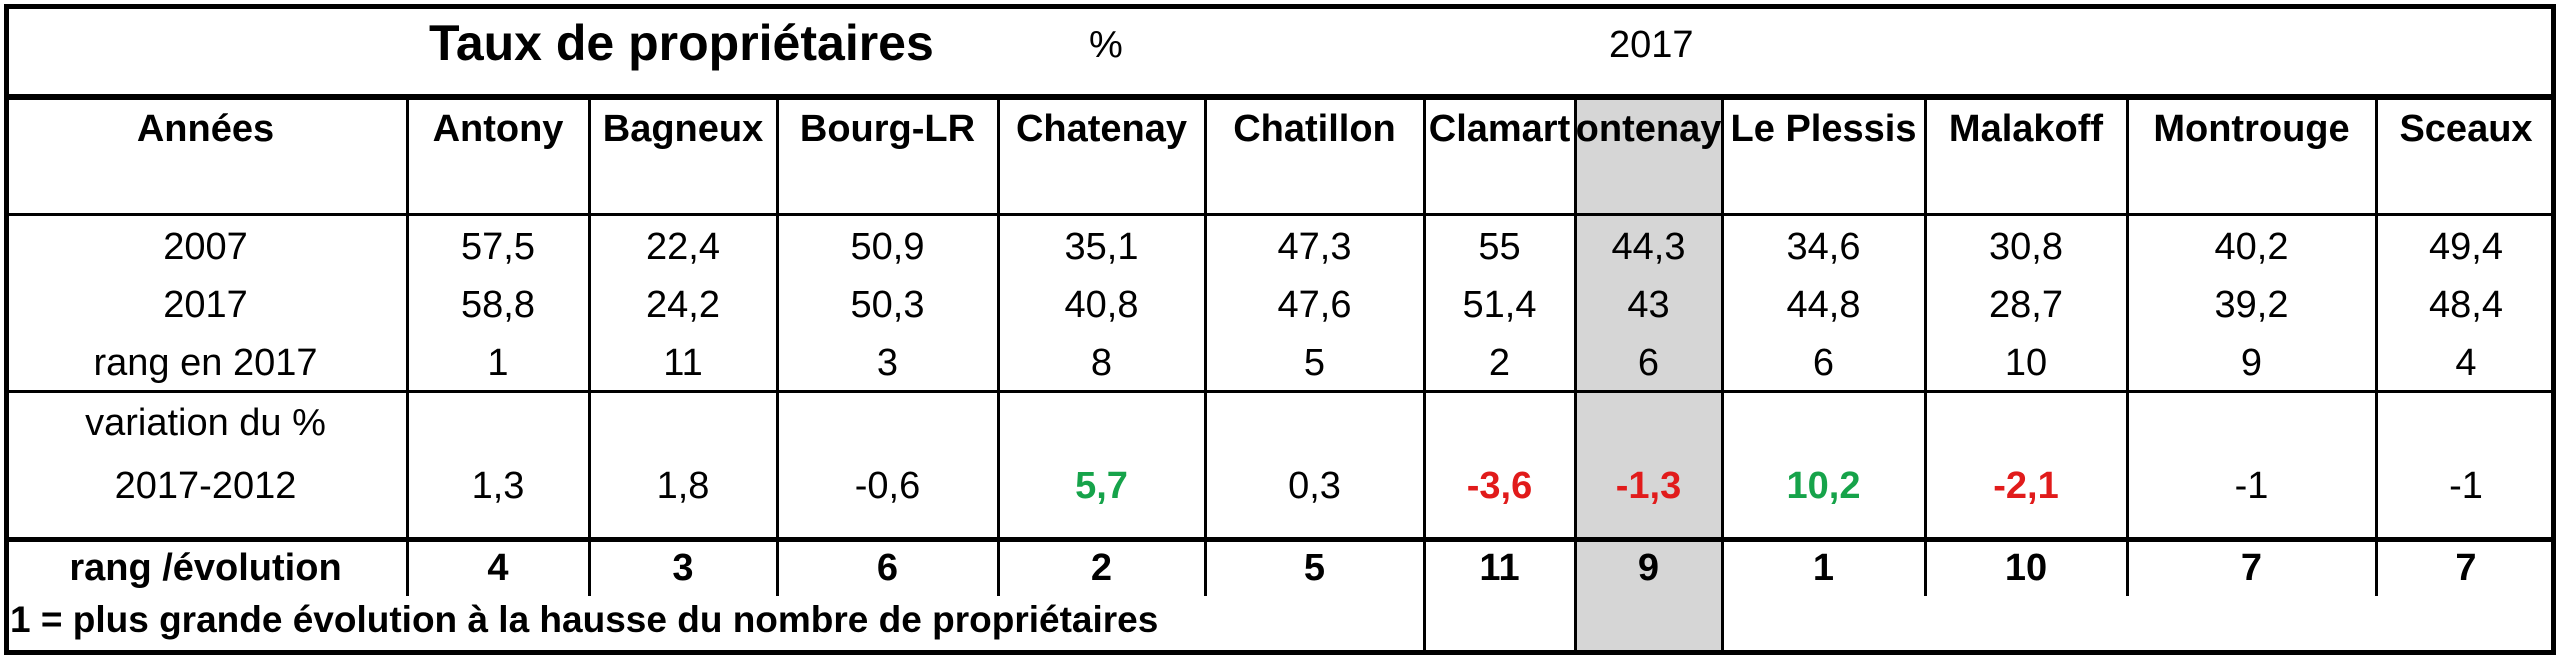 This screenshot has height=659, width=2560. Describe the element at coordinates (1648, 129) in the screenshot. I see `header-commune: ontenay` at that location.